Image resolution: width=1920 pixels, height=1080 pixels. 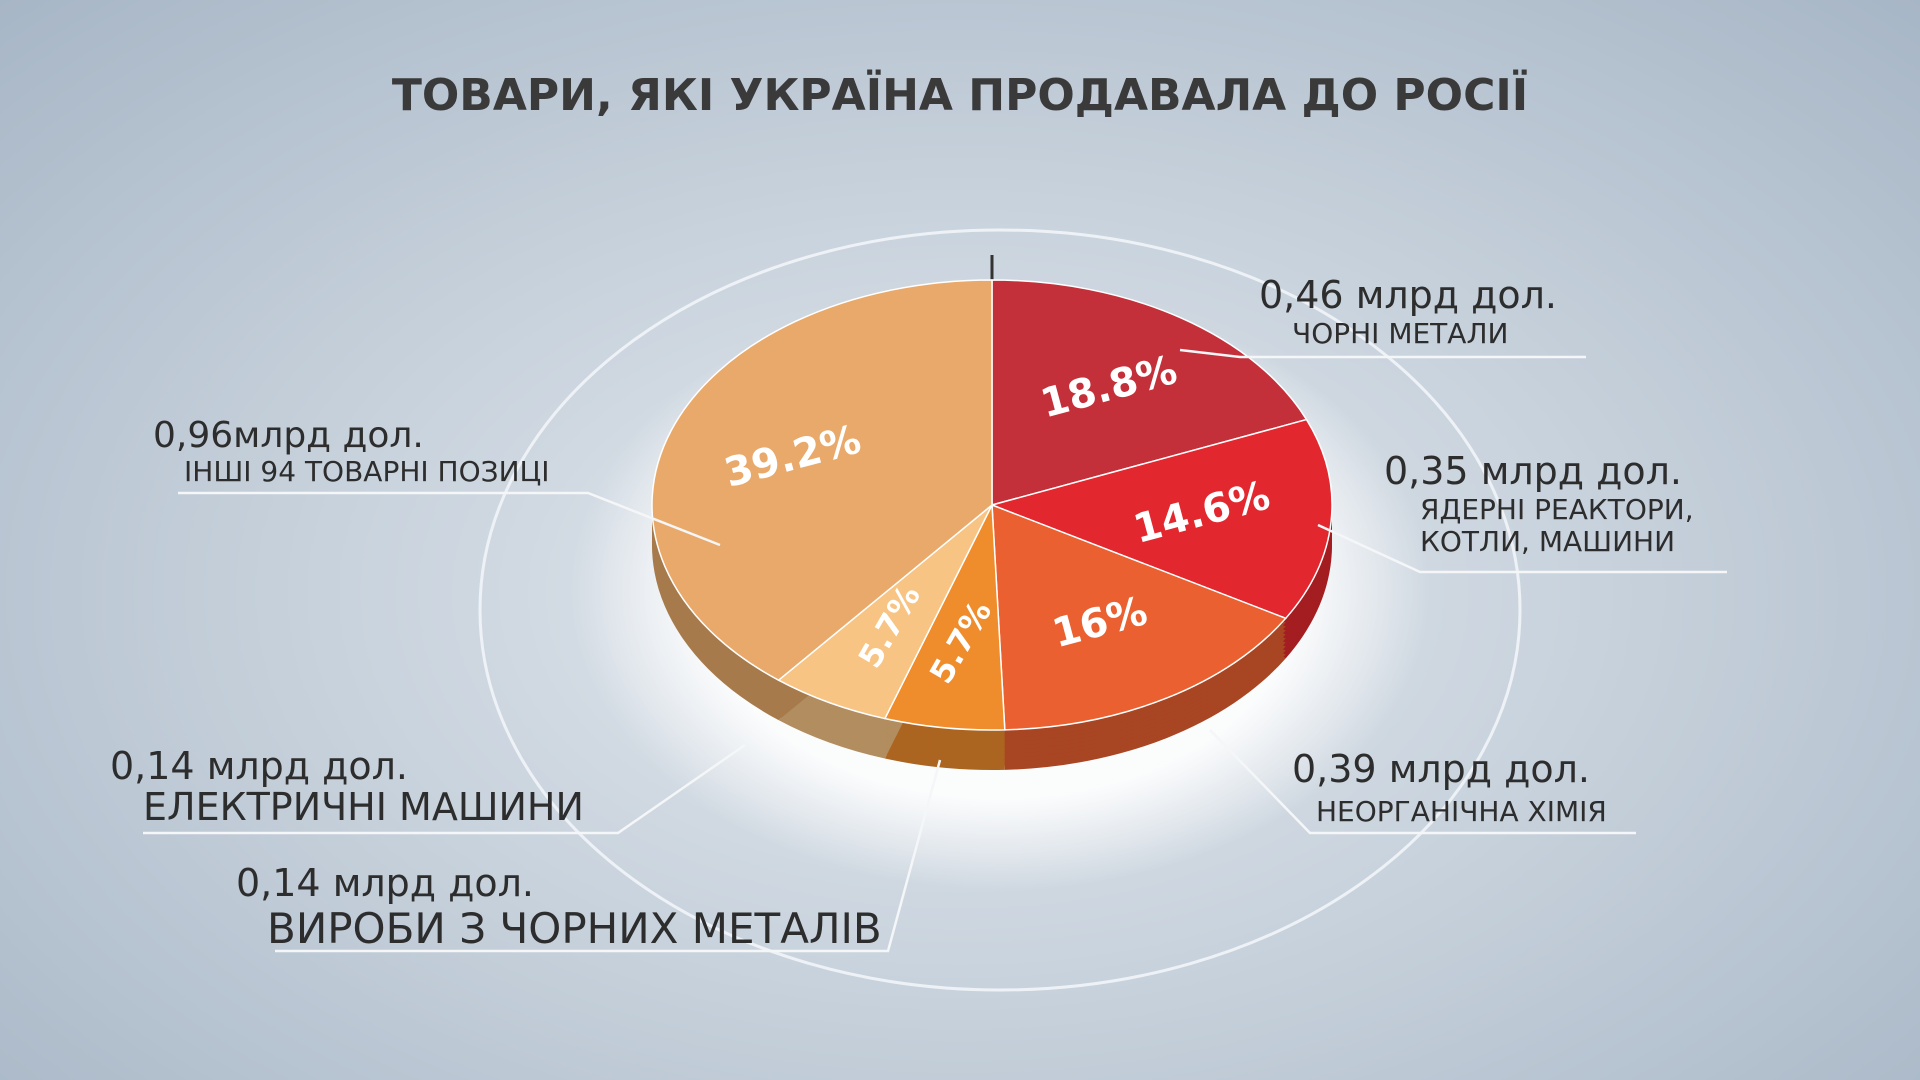 I want to click on category-label: ЕЛЕКТРИЧНІ МАШИНИ, so click(x=363, y=807).